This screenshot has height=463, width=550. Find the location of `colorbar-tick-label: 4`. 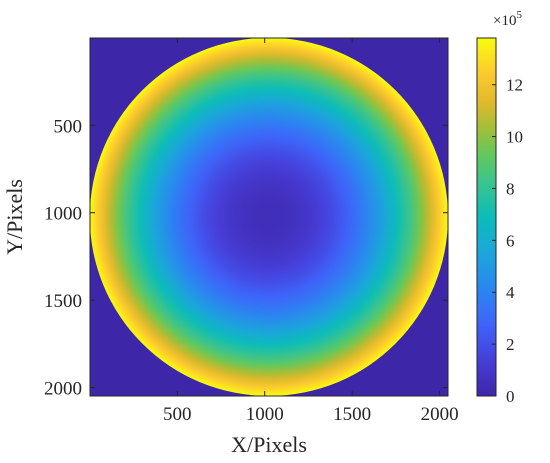

colorbar-tick-label: 4 is located at coordinates (510, 292).